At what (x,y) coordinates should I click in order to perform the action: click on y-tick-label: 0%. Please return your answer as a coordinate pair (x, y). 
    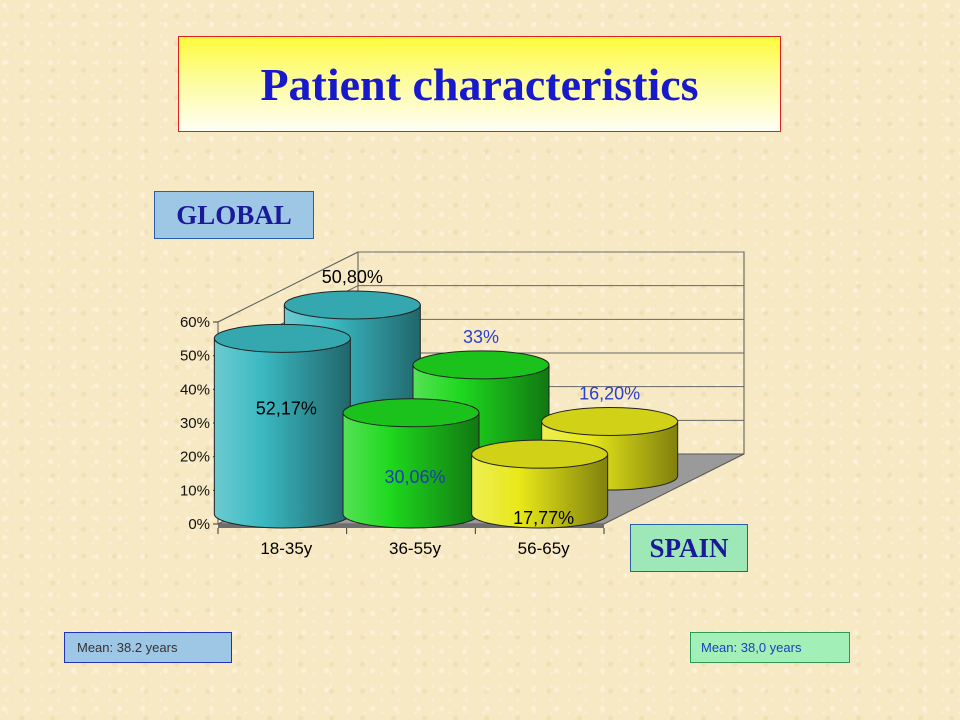
    Looking at the image, I should click on (199, 524).